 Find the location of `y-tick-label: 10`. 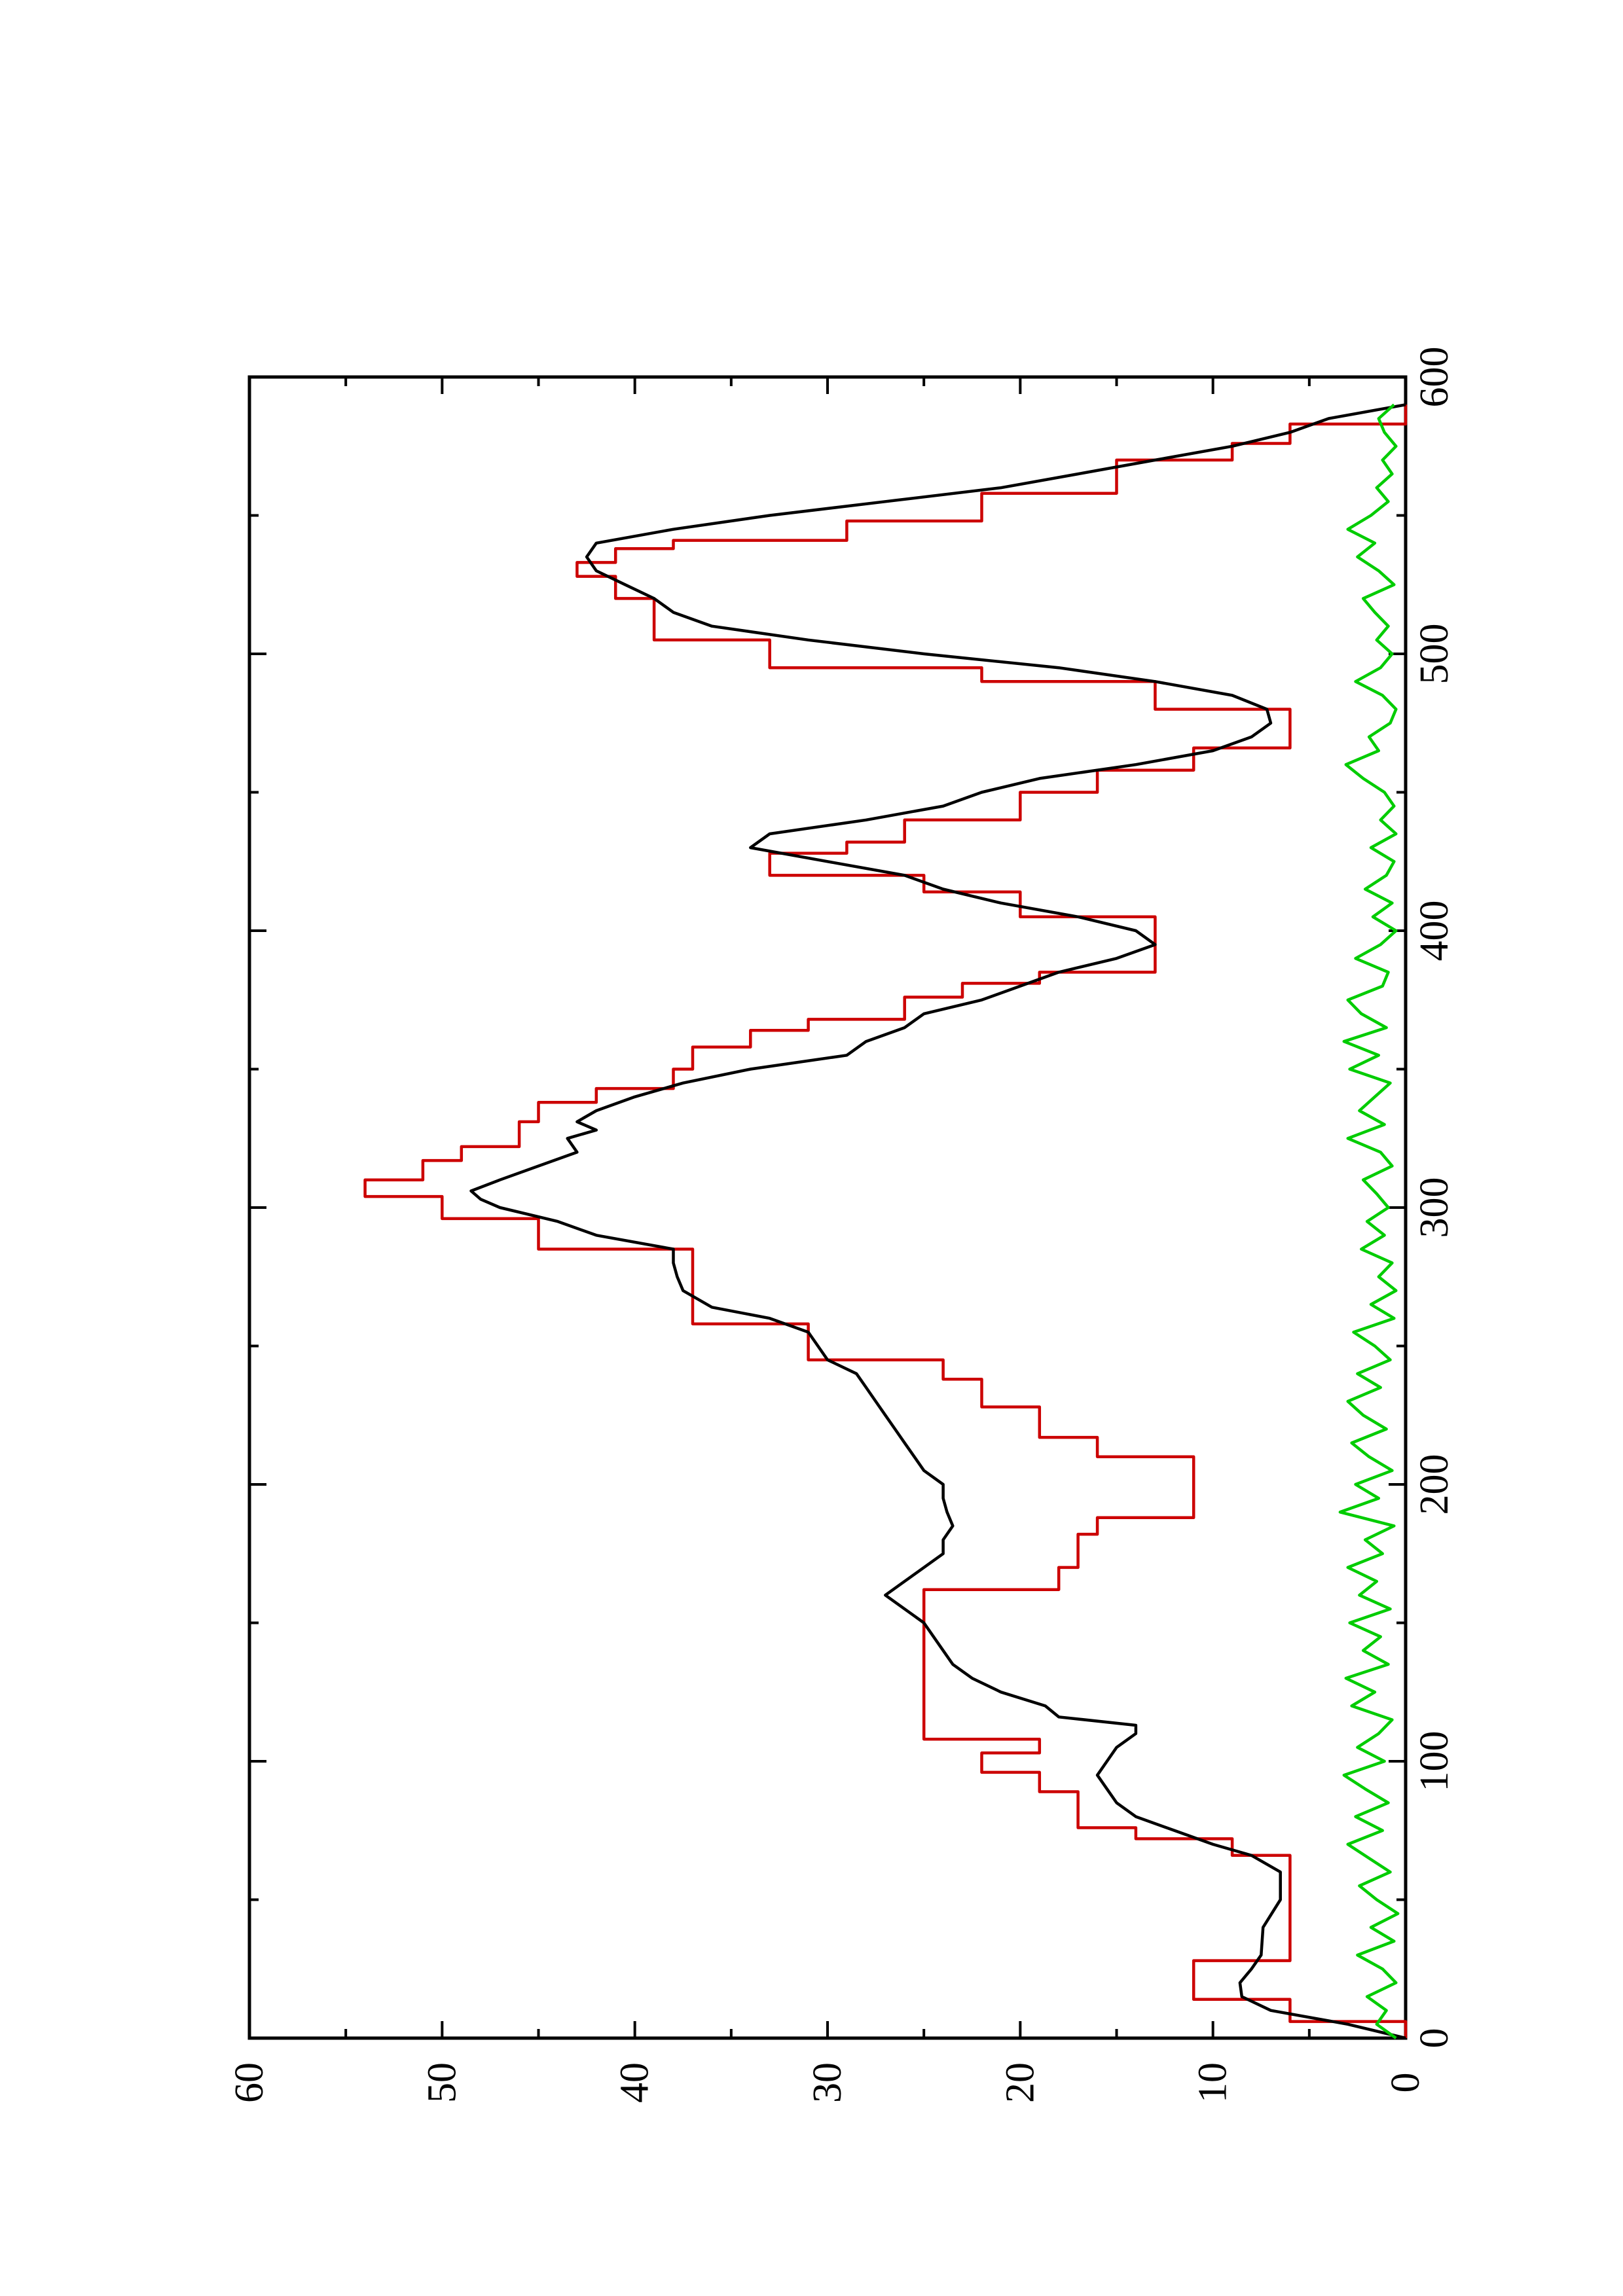

y-tick-label: 10 is located at coordinates (1213, 2082).